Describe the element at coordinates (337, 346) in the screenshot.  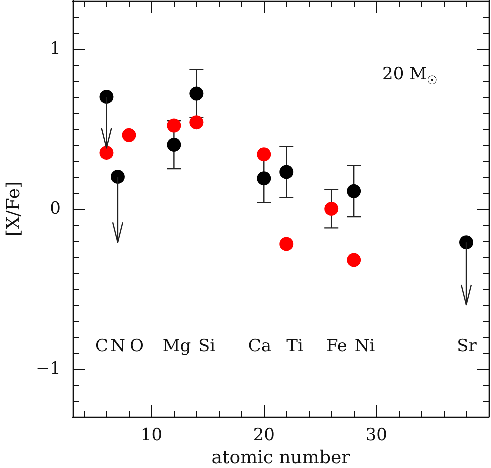
I see `annotation: Fe` at that location.